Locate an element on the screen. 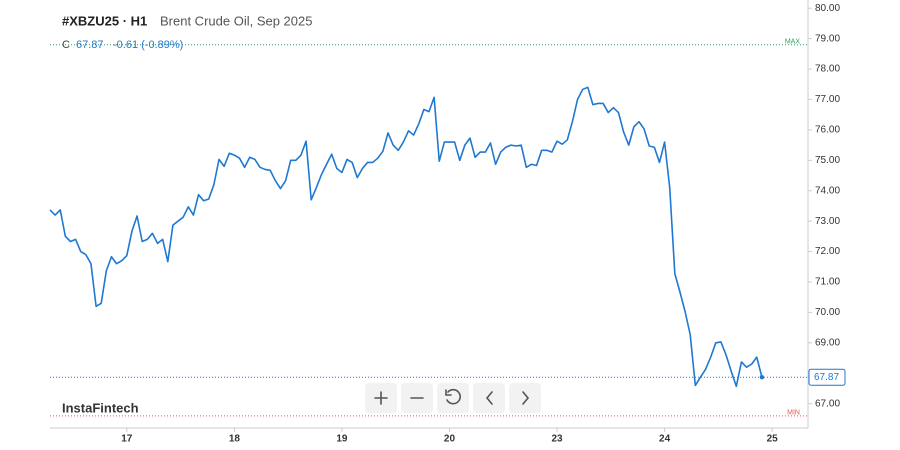  y-tick-label: 80.00 is located at coordinates (827, 8).